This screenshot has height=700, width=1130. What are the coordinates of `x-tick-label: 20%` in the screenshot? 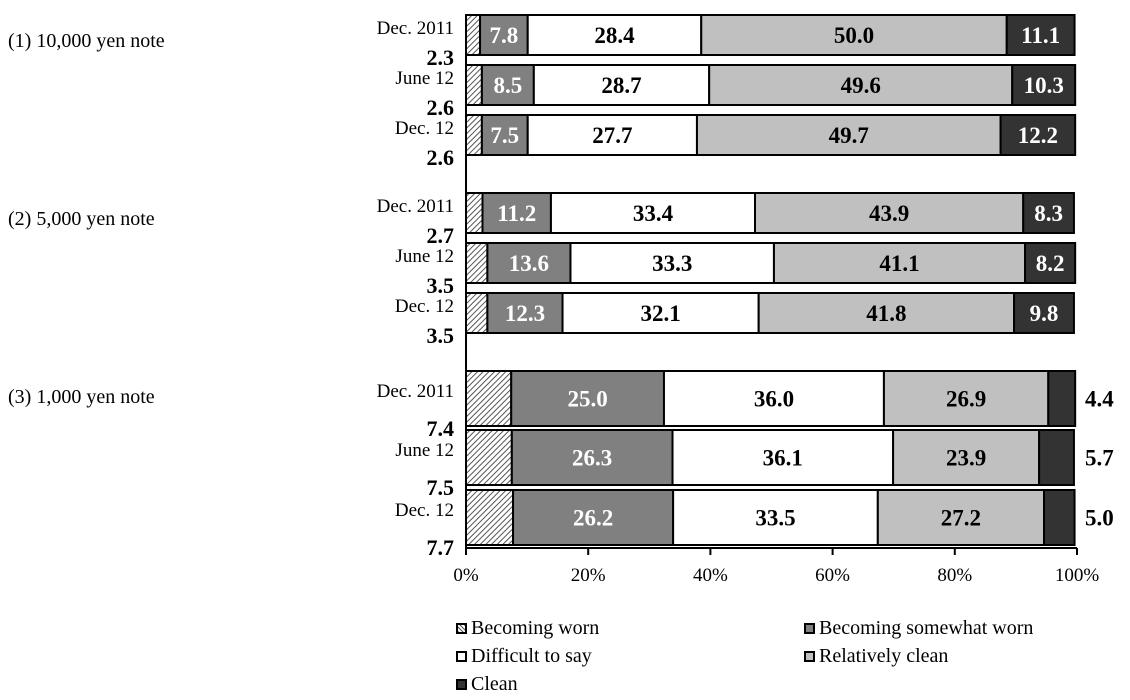 It's located at (588, 575).